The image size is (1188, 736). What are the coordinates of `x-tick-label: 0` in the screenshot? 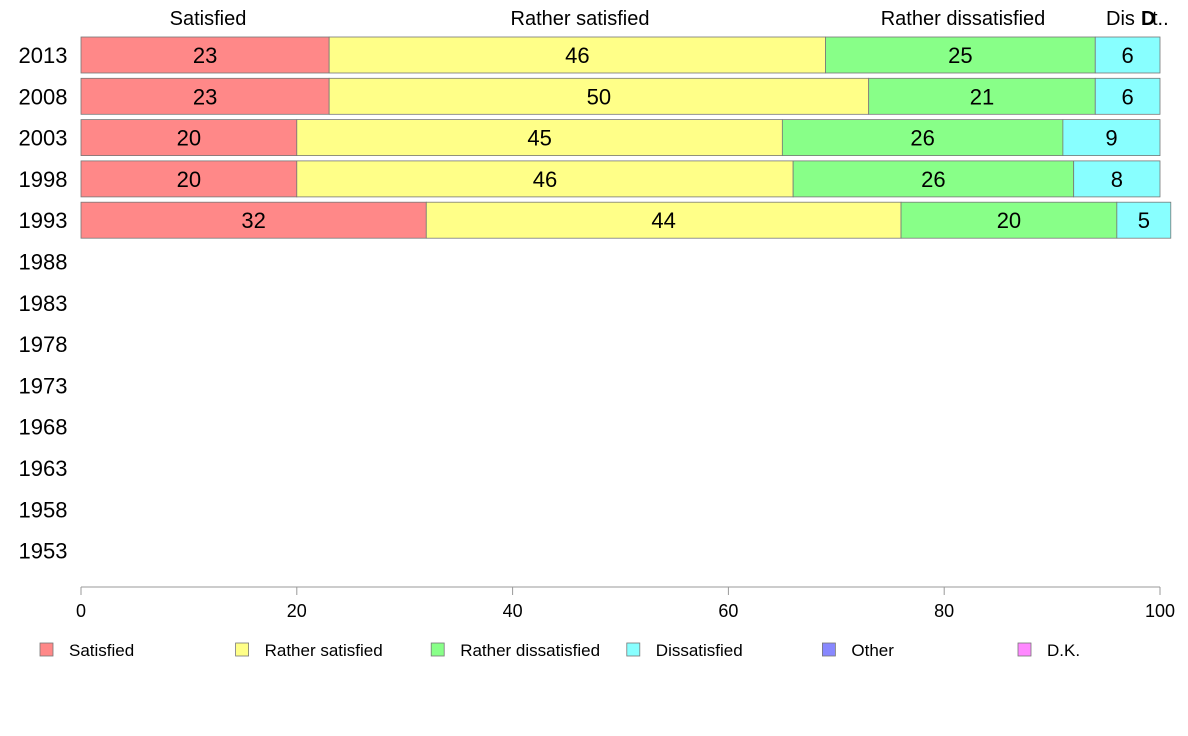 It's located at (81, 611).